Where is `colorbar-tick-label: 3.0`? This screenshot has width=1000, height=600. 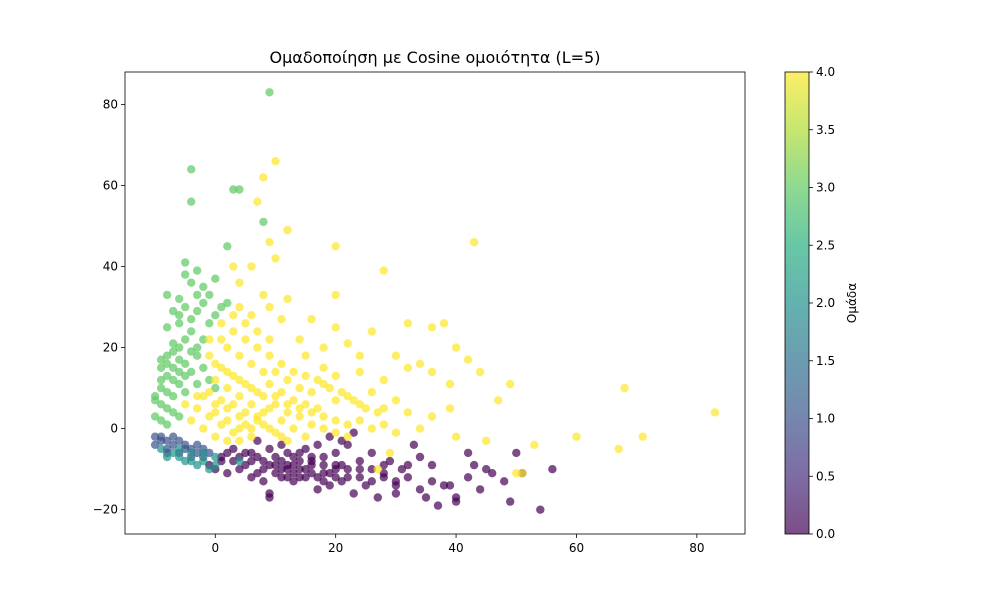 colorbar-tick-label: 3.0 is located at coordinates (825, 188).